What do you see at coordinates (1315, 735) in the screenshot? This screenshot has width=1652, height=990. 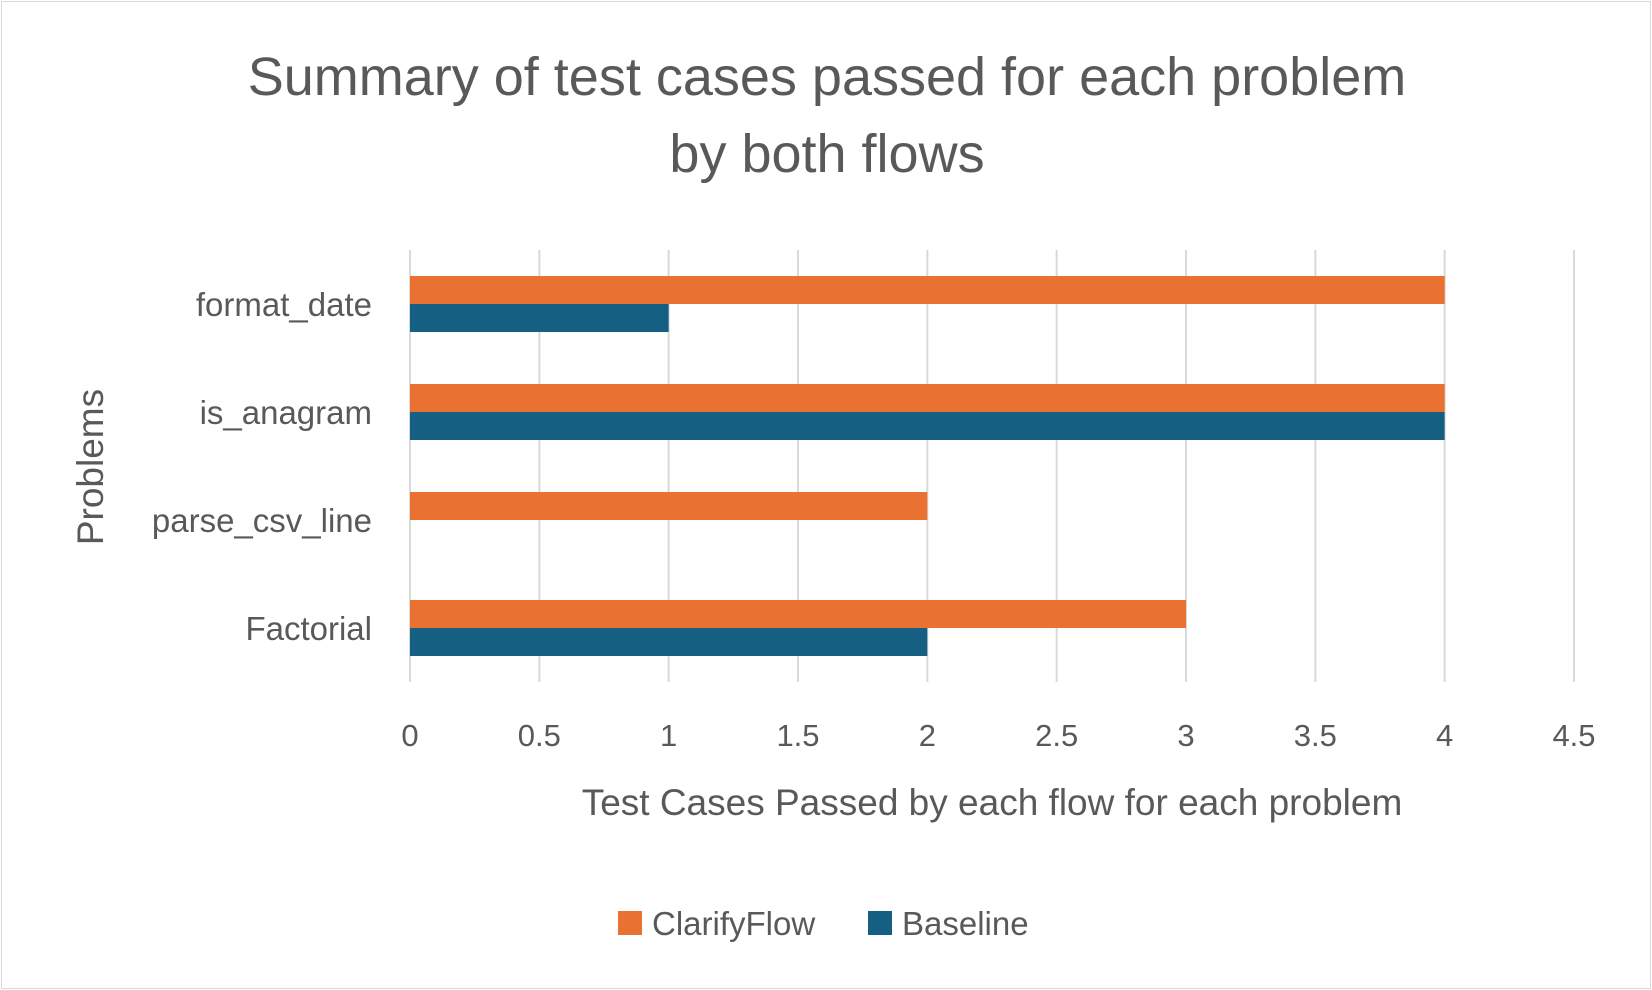 I see `x-tick-label: 3.5` at bounding box center [1315, 735].